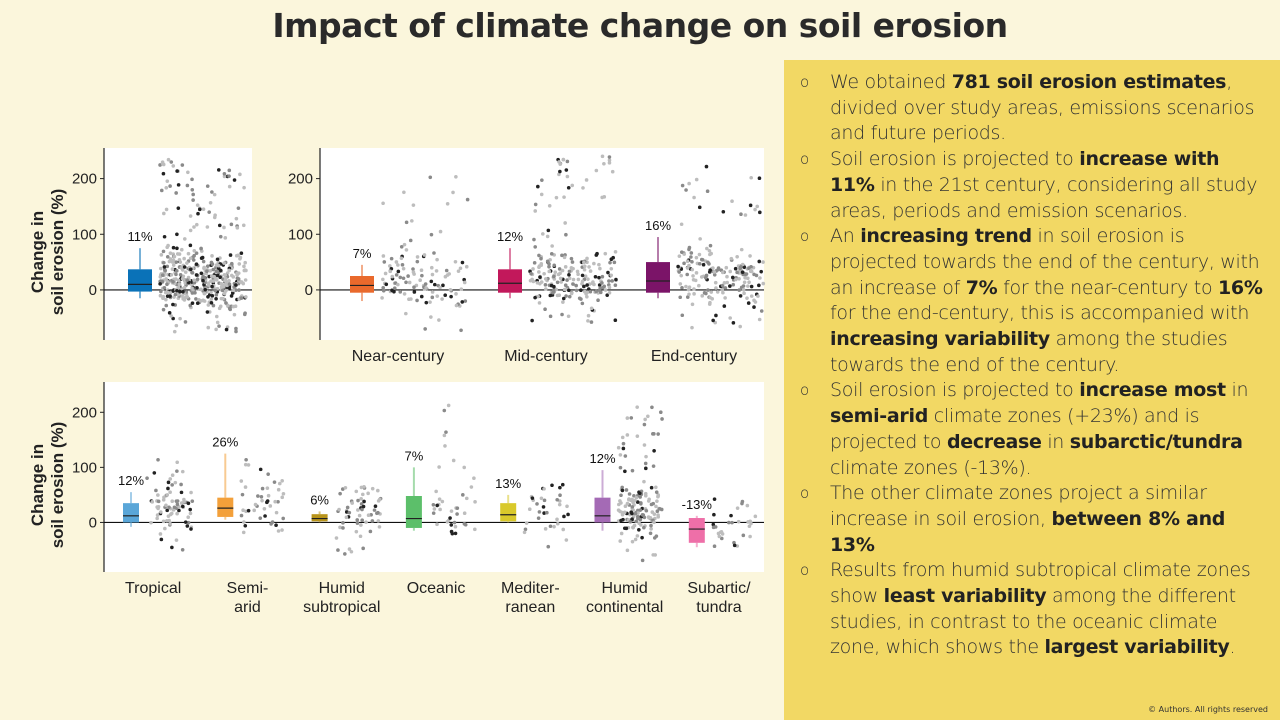 The image size is (1280, 720). I want to click on y-tick-label: 100, so click(84, 234).